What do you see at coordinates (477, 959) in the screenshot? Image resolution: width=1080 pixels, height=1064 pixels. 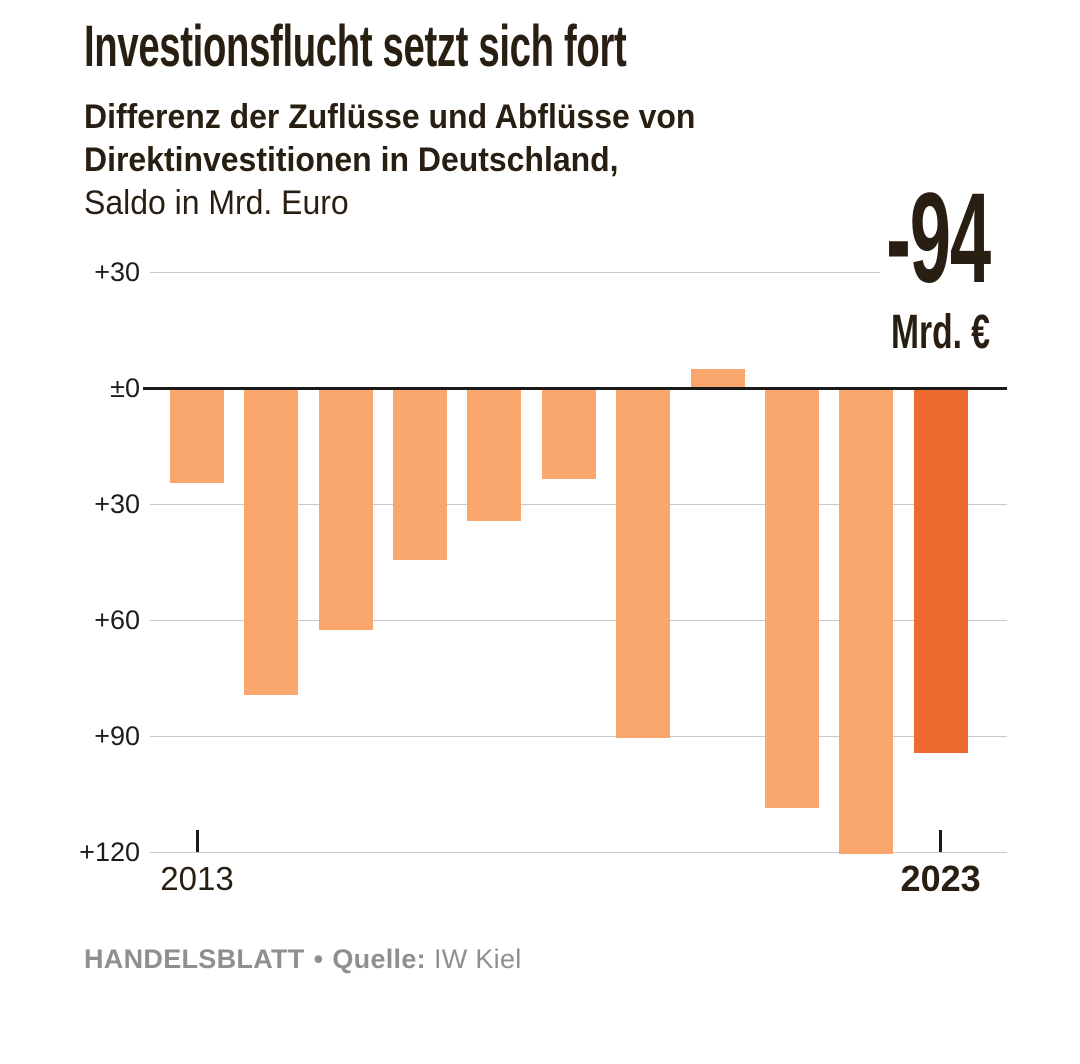 I see `source-name: IW Kiel` at bounding box center [477, 959].